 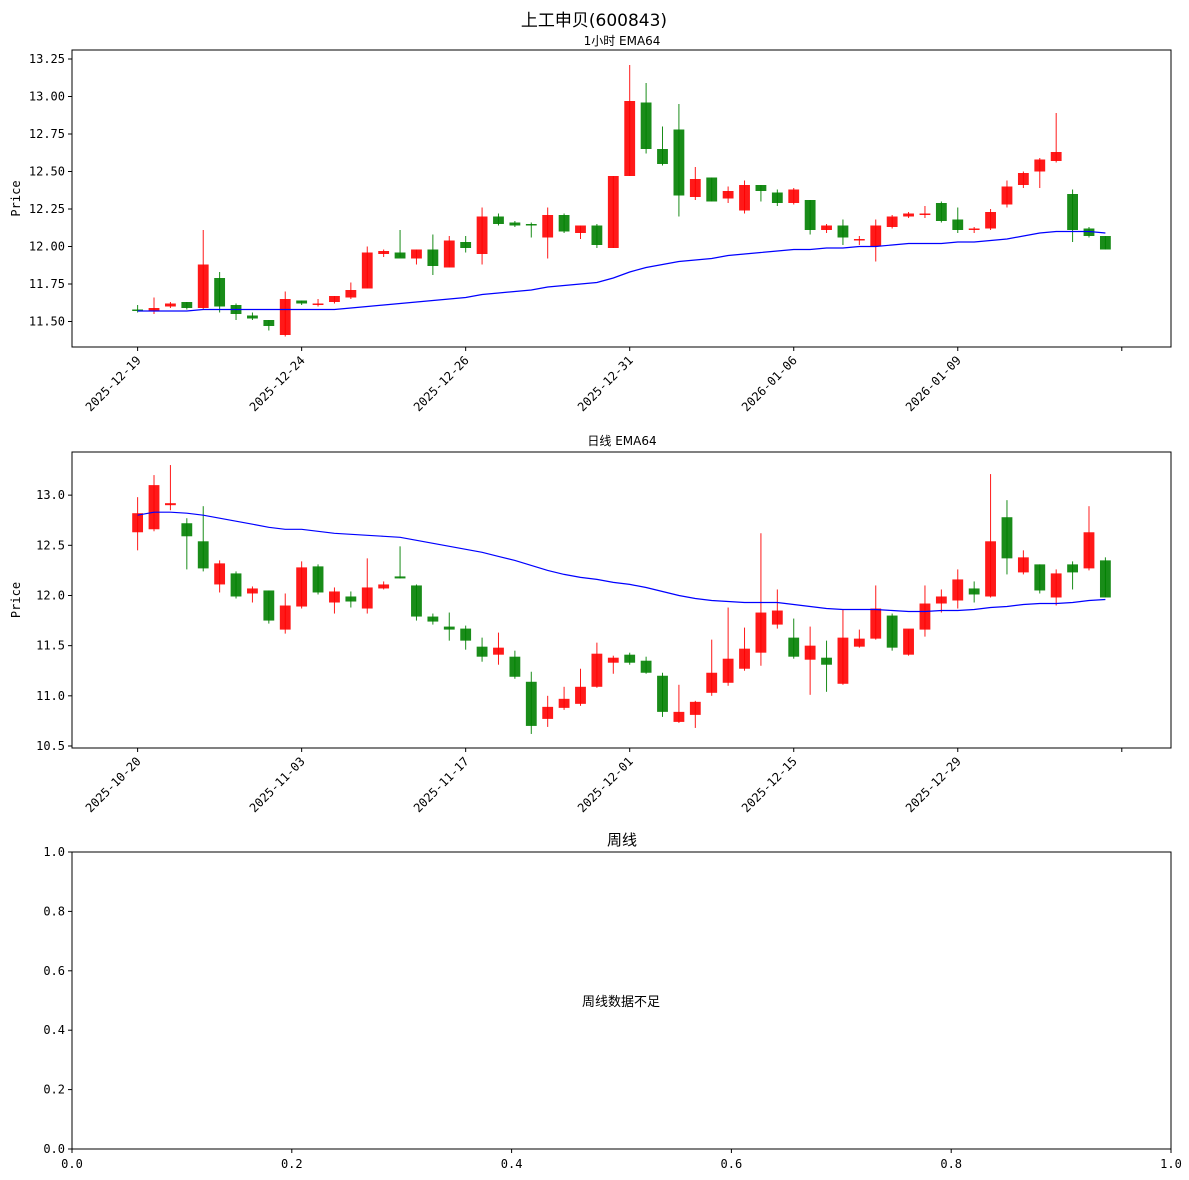 What do you see at coordinates (292, 1164) in the screenshot?
I see `weekly-xtick-label: 0.2` at bounding box center [292, 1164].